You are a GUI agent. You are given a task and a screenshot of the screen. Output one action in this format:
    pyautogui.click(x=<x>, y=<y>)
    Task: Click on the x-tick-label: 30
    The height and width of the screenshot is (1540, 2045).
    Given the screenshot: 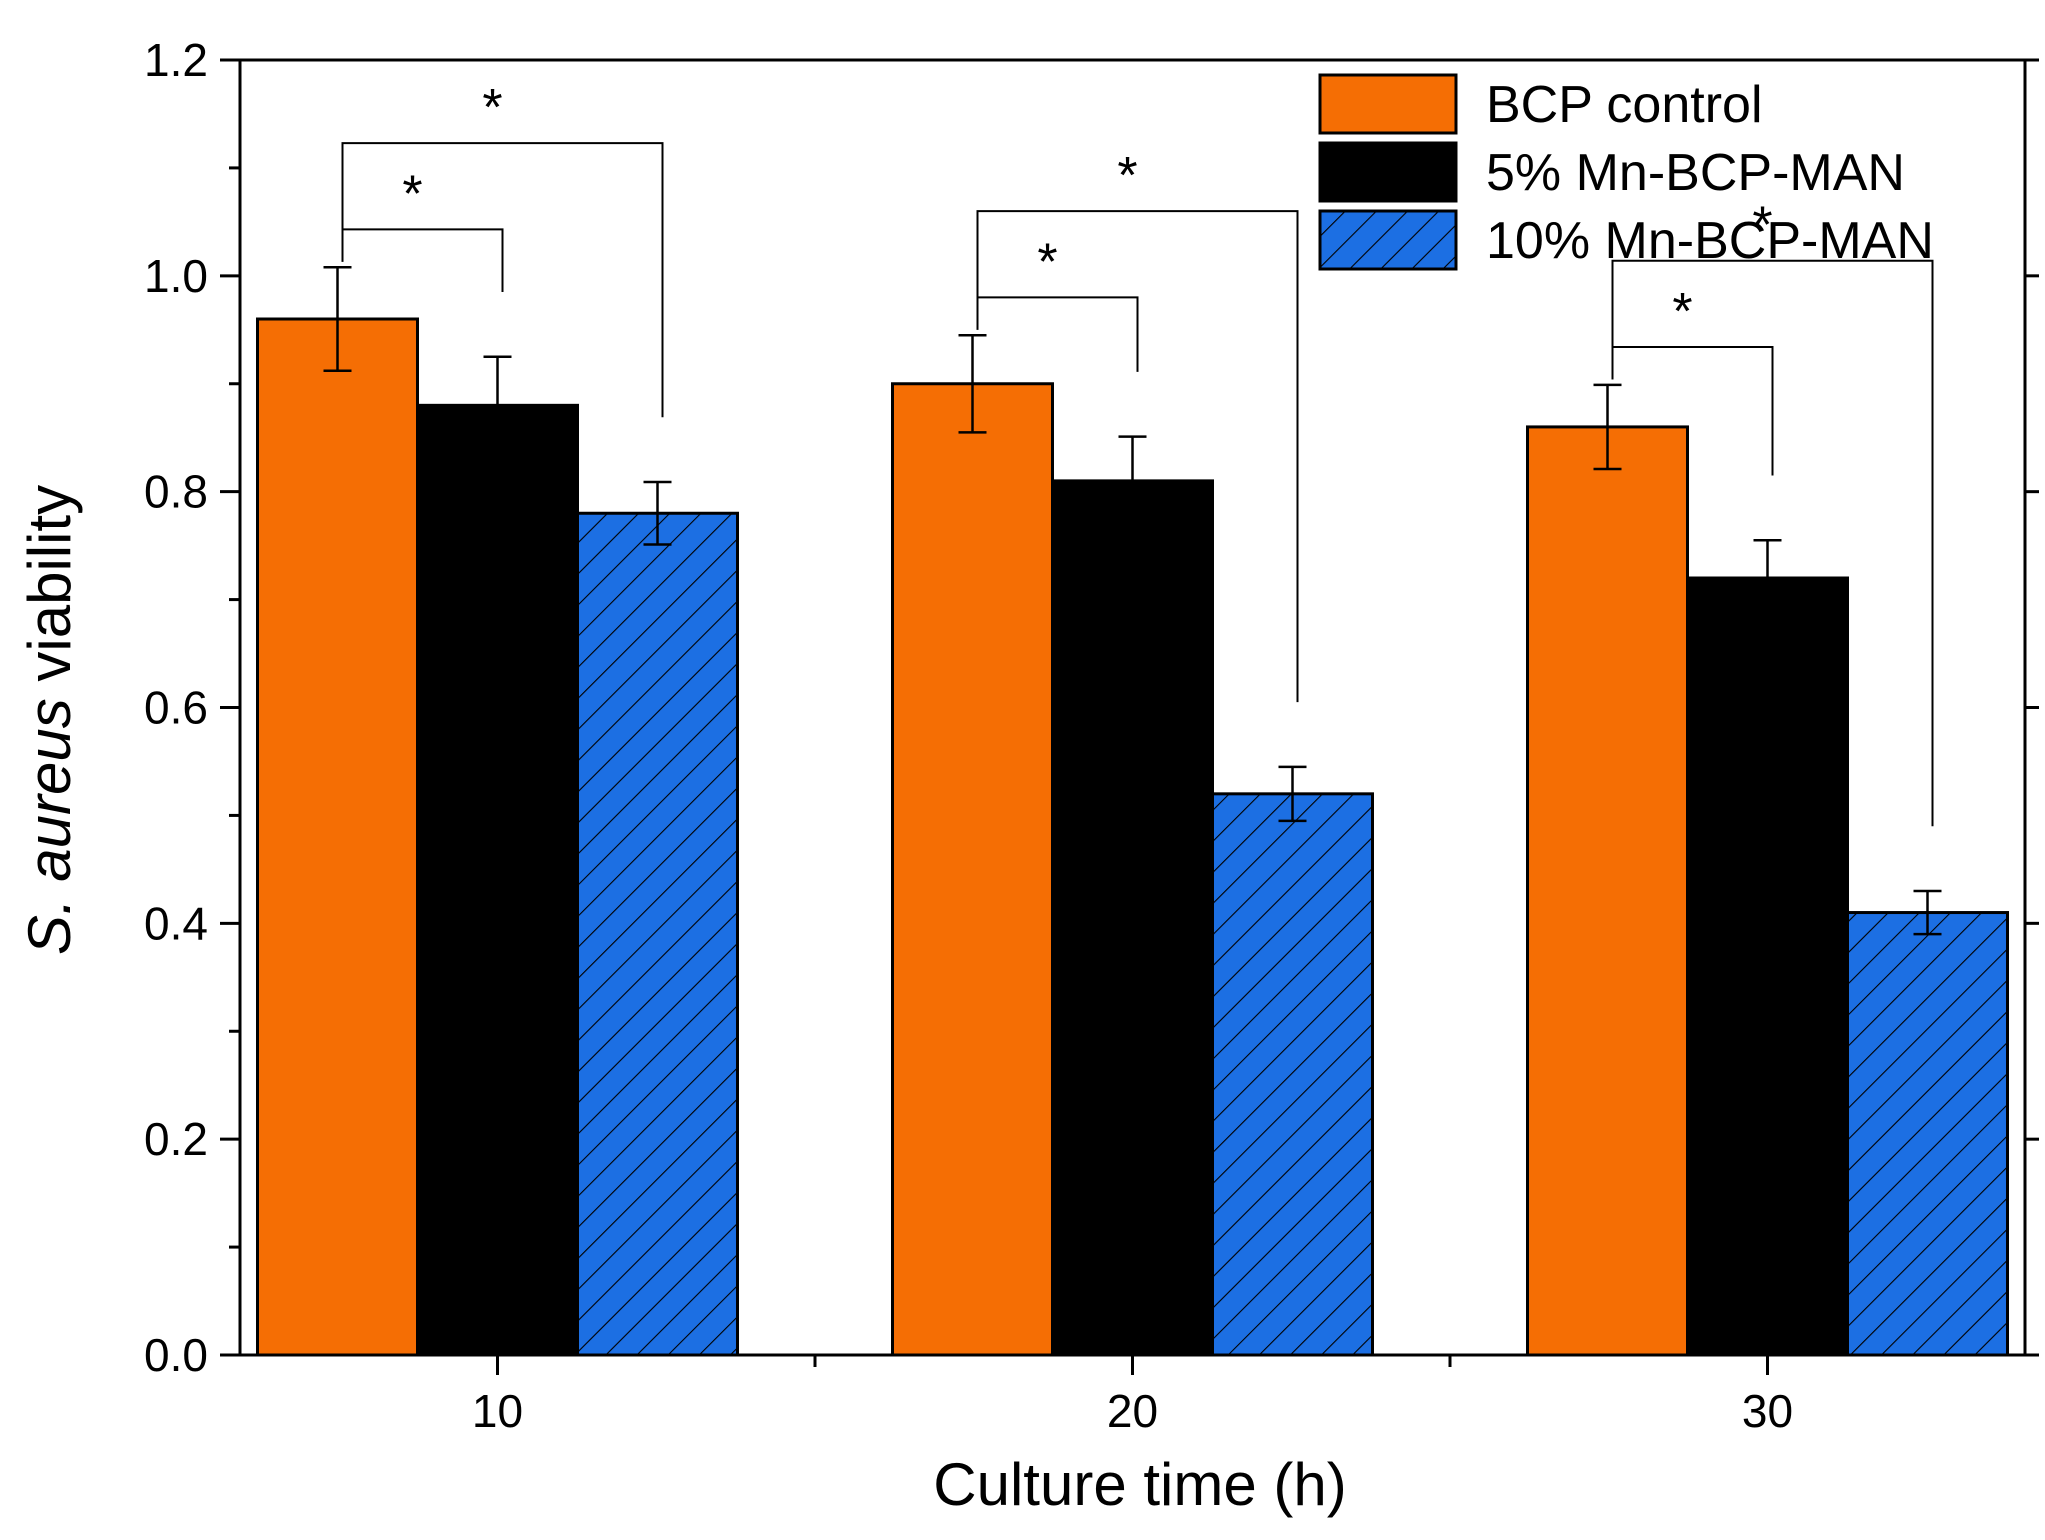 What is the action you would take?
    pyautogui.click(x=1767, y=1411)
    